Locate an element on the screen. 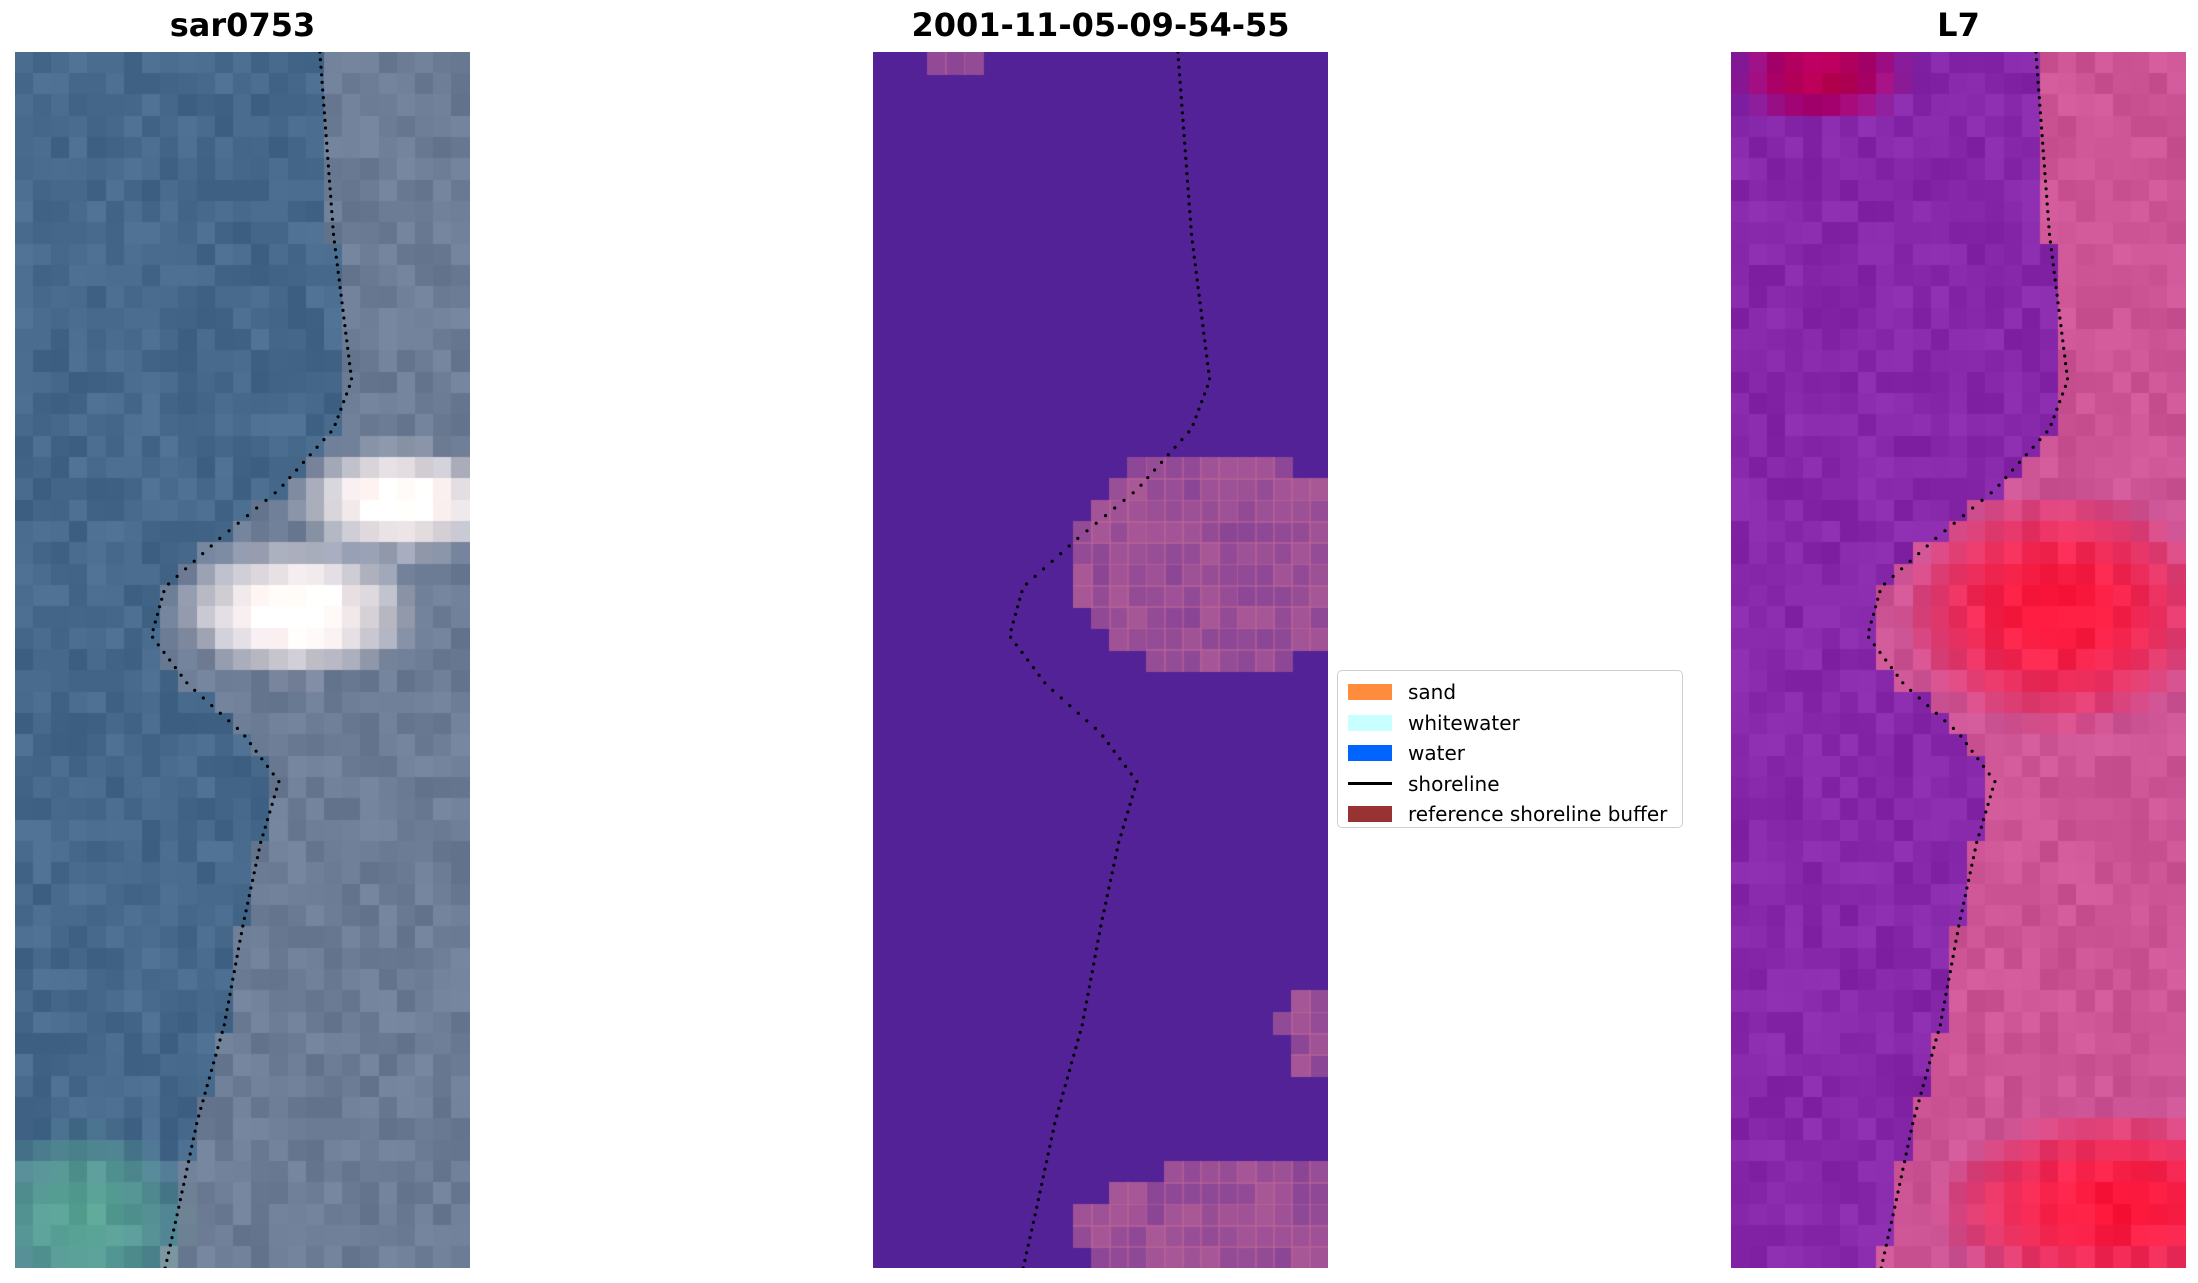  legend-label: whitewater is located at coordinates (1464, 722).